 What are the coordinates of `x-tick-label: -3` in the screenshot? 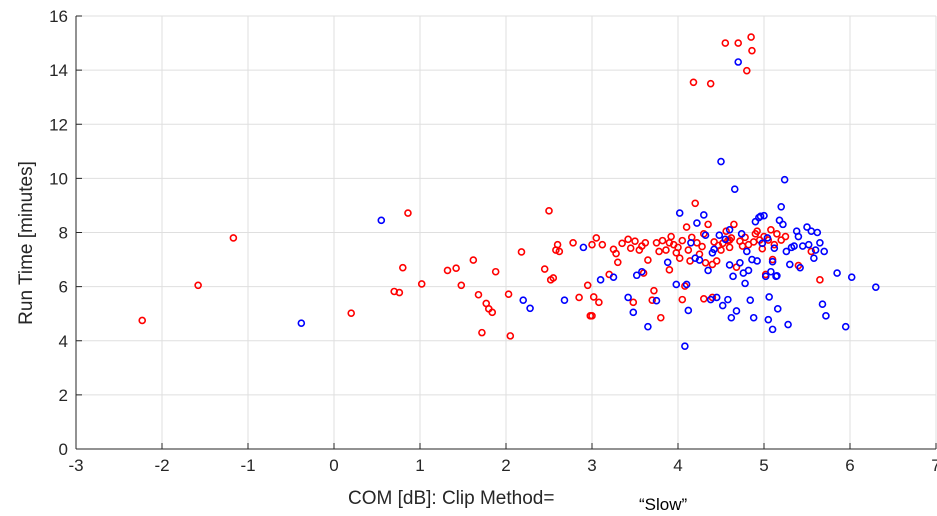 It's located at (75, 465).